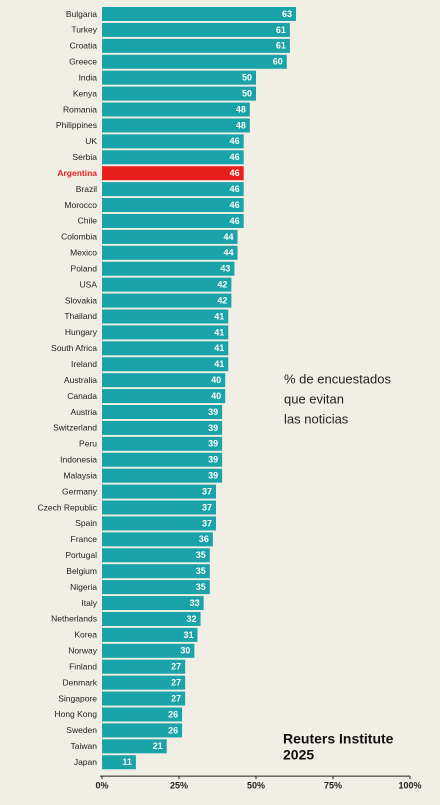  What do you see at coordinates (85, 762) in the screenshot?
I see `category-label: Japan` at bounding box center [85, 762].